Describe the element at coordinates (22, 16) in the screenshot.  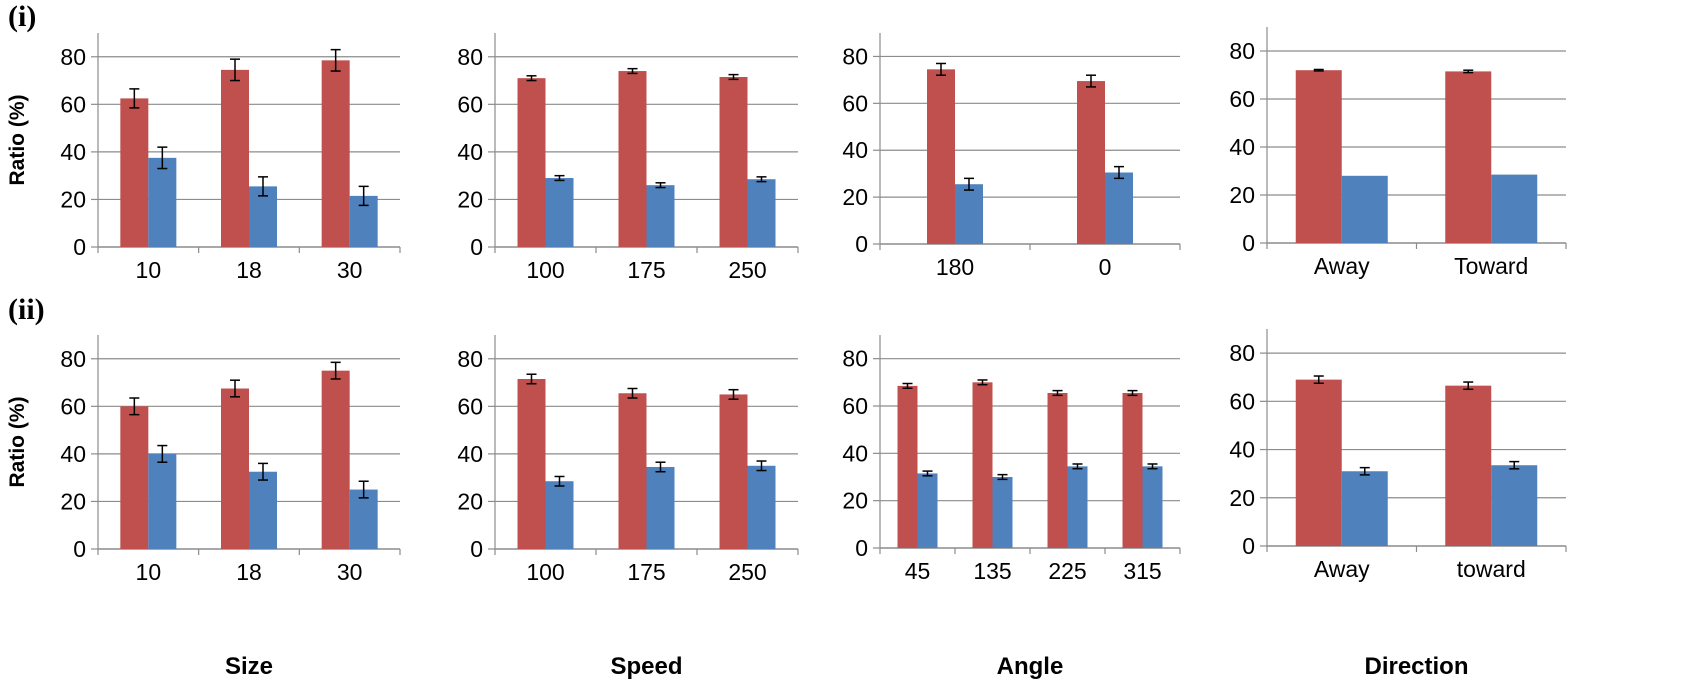
I see `row-label-i: (i)` at that location.